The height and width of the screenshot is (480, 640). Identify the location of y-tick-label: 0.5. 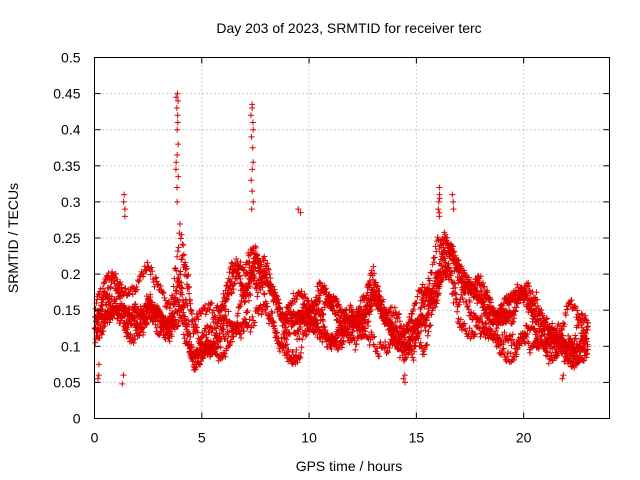
(71, 58).